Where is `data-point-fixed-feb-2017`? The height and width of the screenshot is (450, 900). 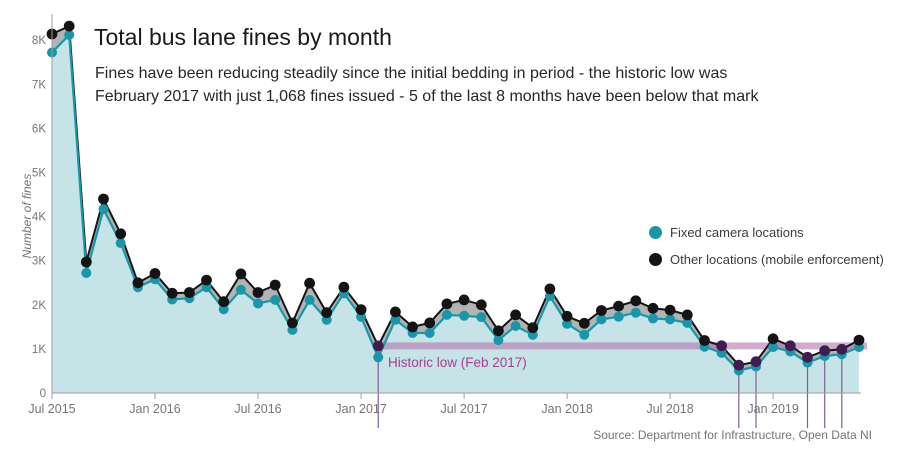 data-point-fixed-feb-2017 is located at coordinates (378, 357).